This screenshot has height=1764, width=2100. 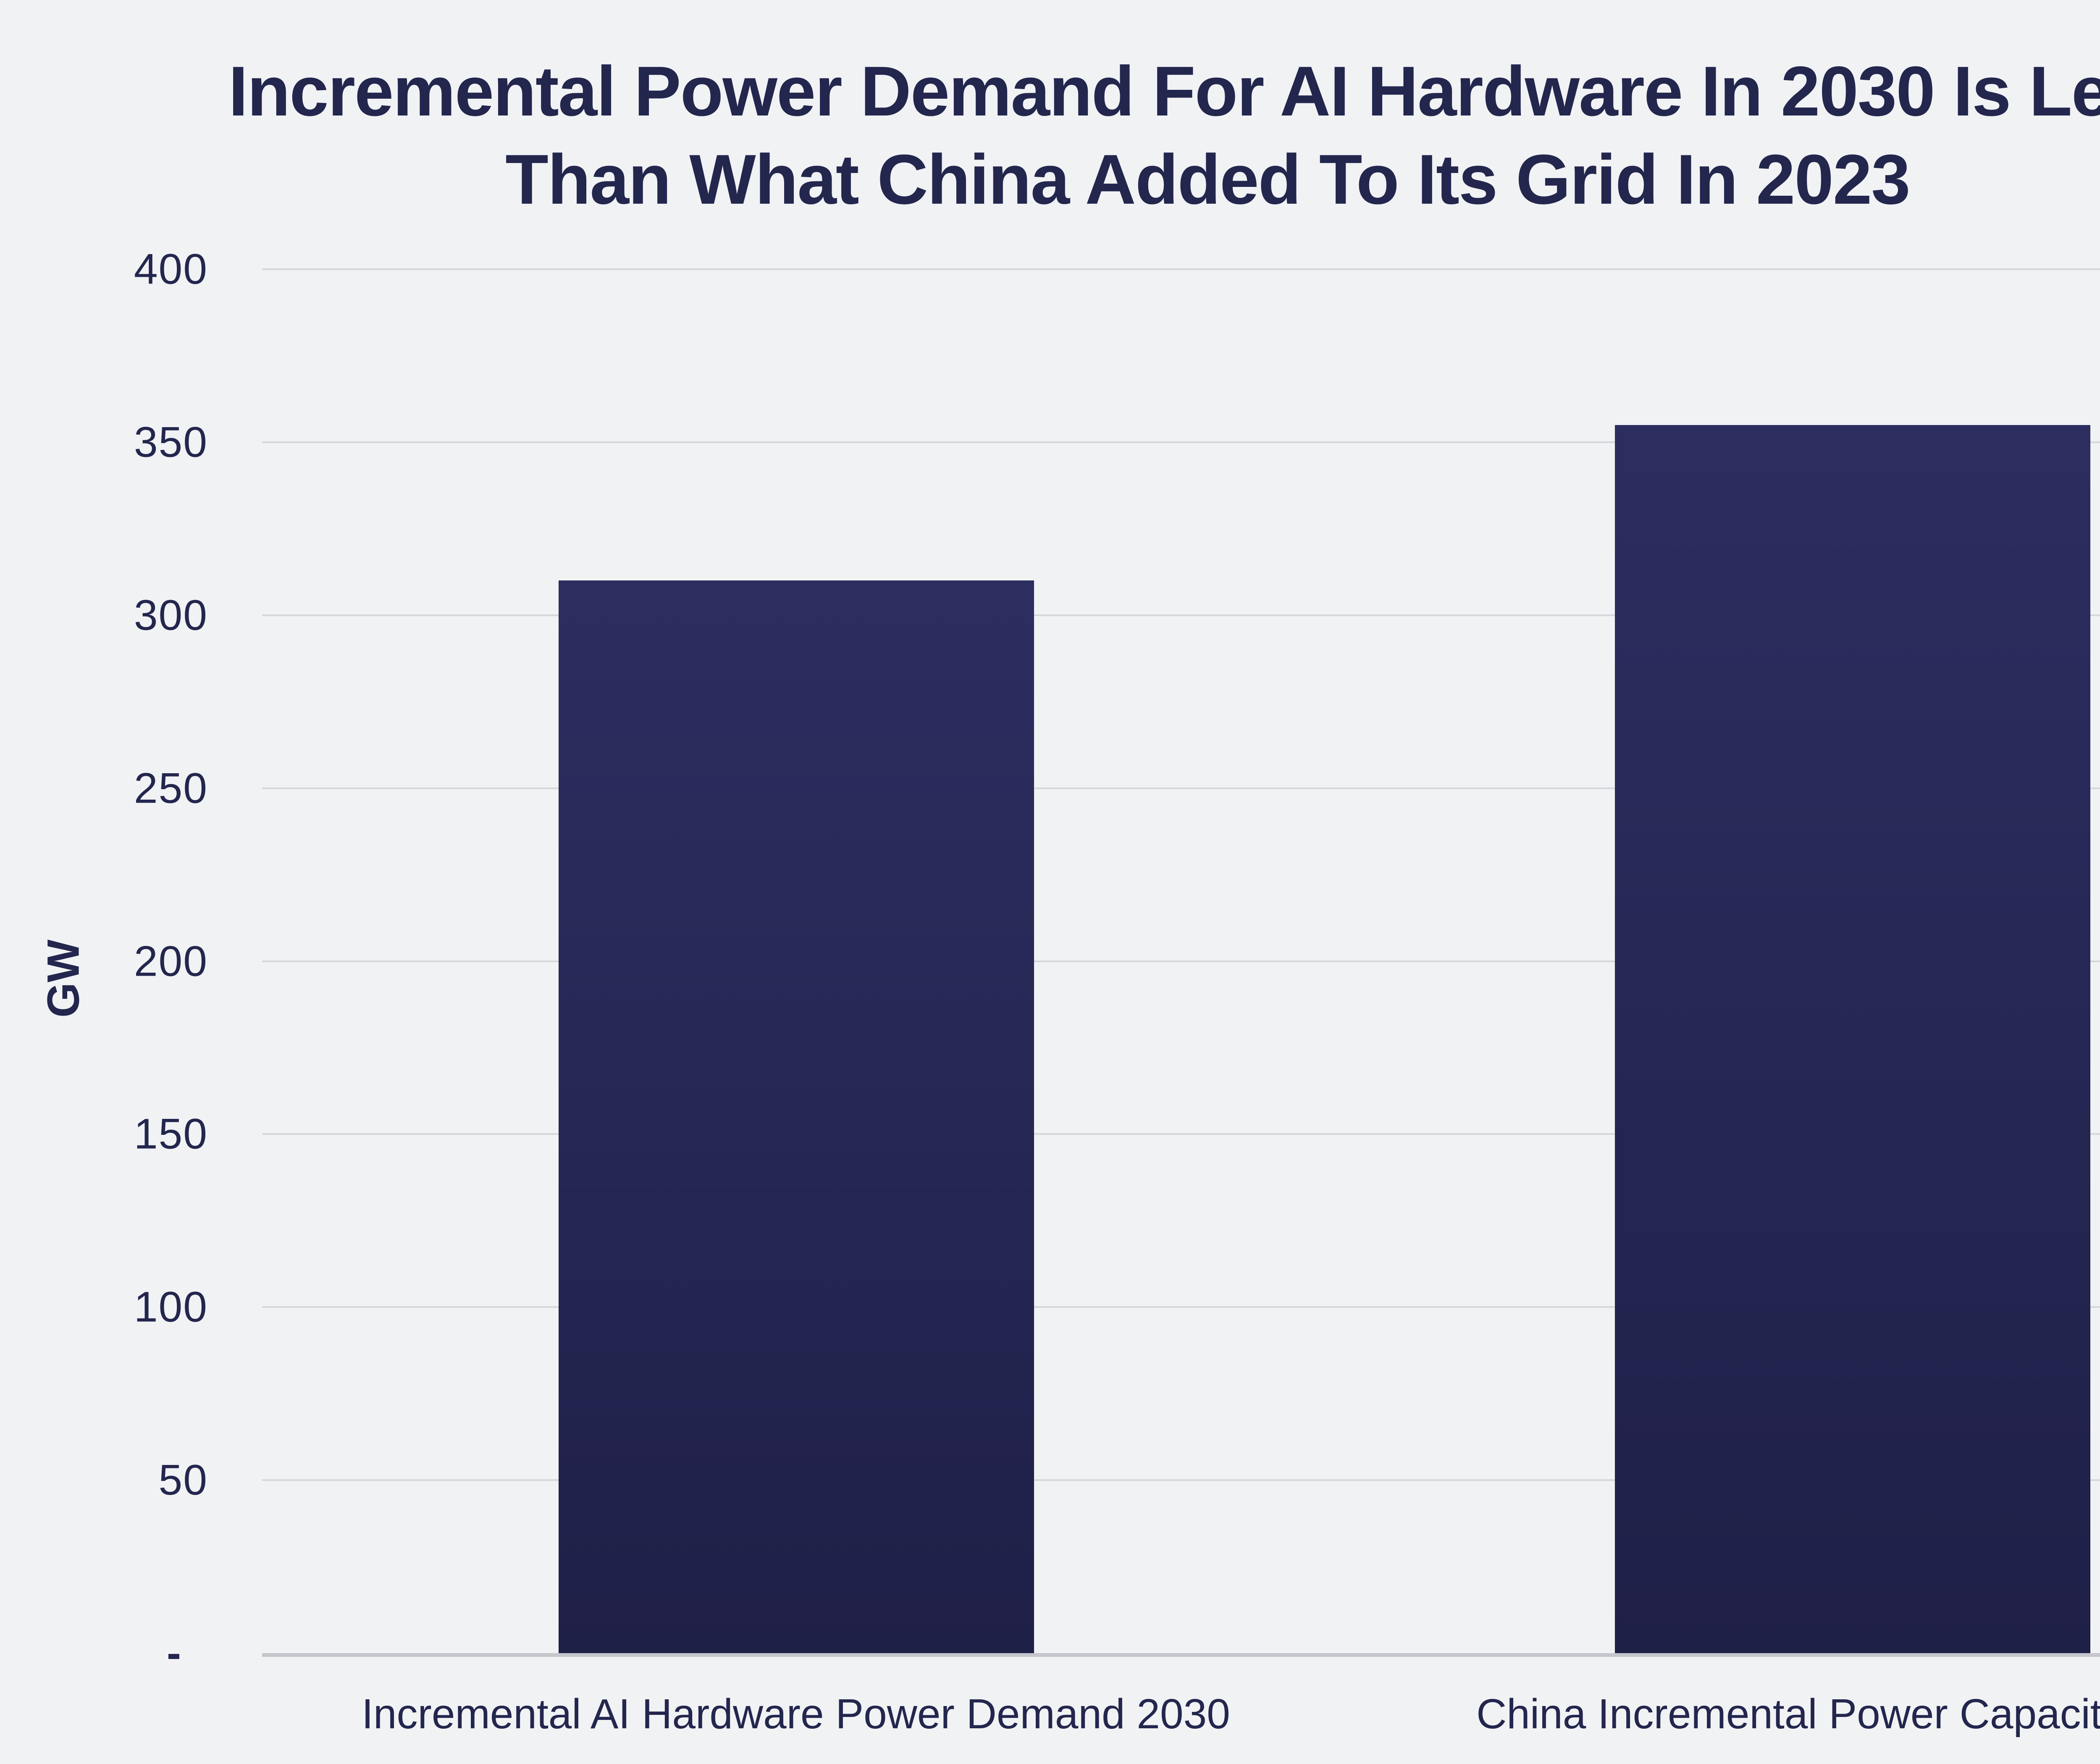 What do you see at coordinates (171, 442) in the screenshot?
I see `y-tick-350: 350` at bounding box center [171, 442].